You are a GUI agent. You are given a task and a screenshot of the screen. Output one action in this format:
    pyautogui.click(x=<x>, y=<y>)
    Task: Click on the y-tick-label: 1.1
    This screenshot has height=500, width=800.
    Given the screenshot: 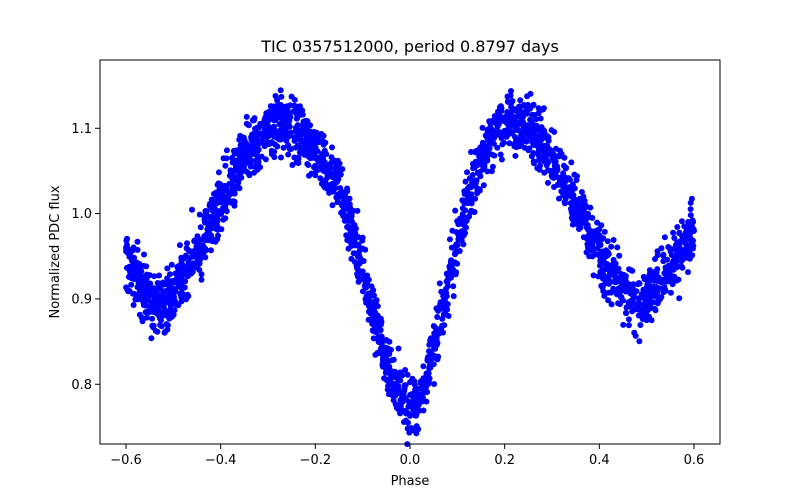 What is the action you would take?
    pyautogui.click(x=81, y=129)
    